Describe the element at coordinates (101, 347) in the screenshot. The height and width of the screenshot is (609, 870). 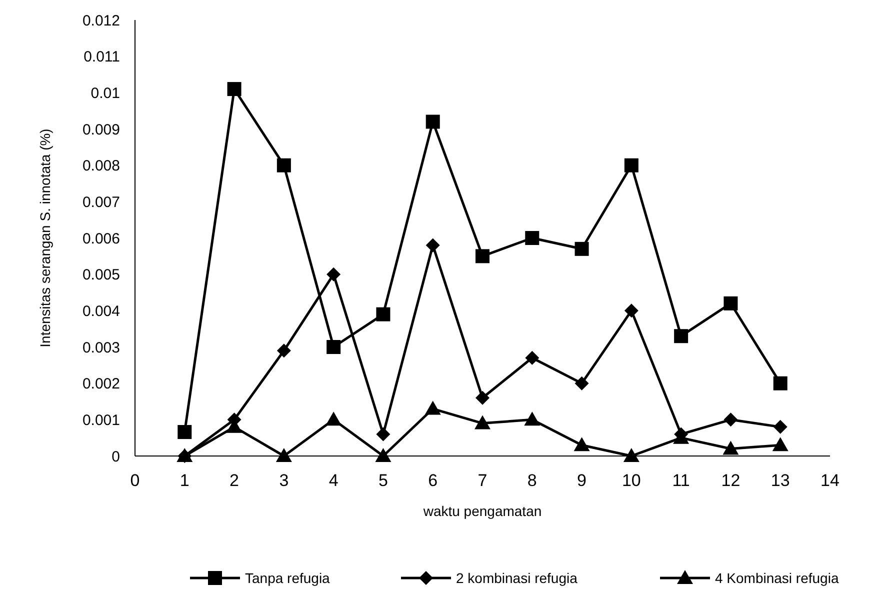
I see `y-tick-label: 0.003` at that location.